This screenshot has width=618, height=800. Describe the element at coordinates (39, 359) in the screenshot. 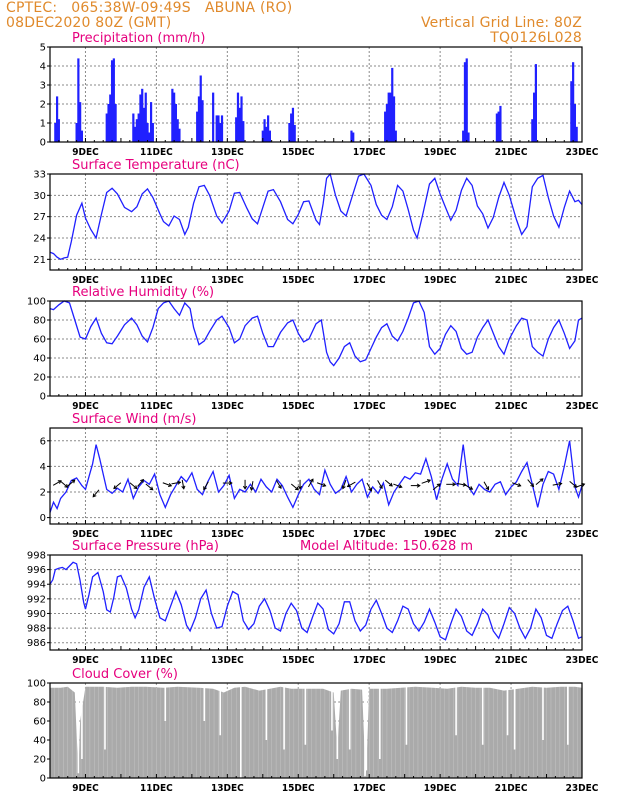

I see `humidity-y-tick-label: 40` at that location.